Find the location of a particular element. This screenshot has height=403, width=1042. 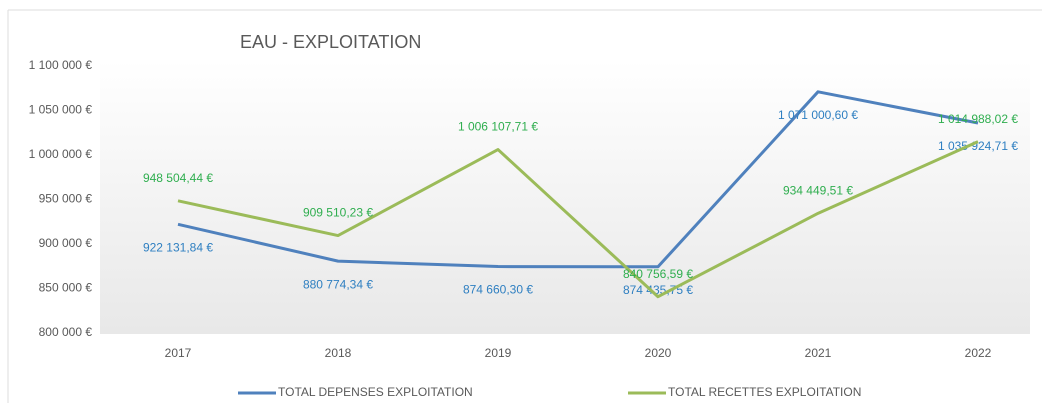

data-label: 934 449,51 € is located at coordinates (818, 191).